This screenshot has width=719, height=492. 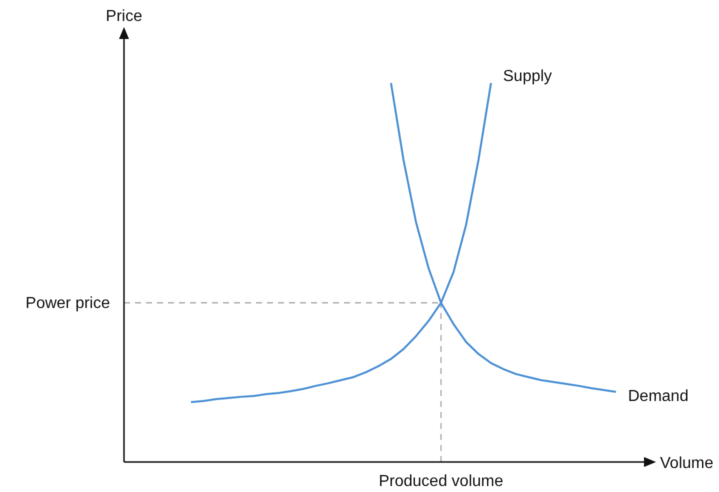 What do you see at coordinates (658, 396) in the screenshot?
I see `series-label: Demand` at bounding box center [658, 396].